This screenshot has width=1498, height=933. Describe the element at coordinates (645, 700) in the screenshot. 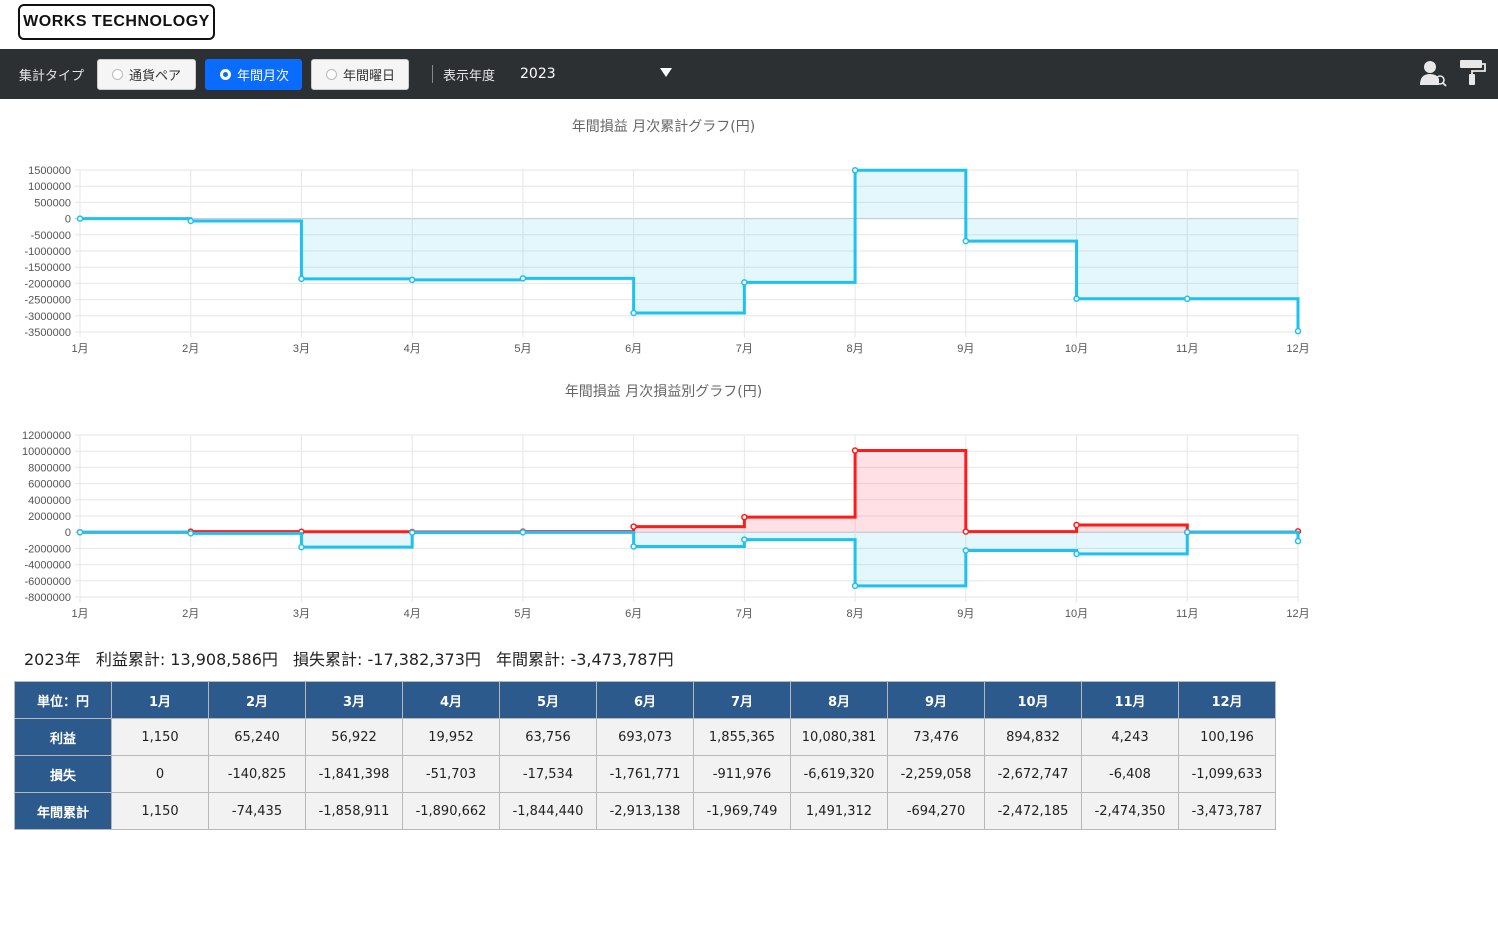

I see `month-header: 6月` at that location.